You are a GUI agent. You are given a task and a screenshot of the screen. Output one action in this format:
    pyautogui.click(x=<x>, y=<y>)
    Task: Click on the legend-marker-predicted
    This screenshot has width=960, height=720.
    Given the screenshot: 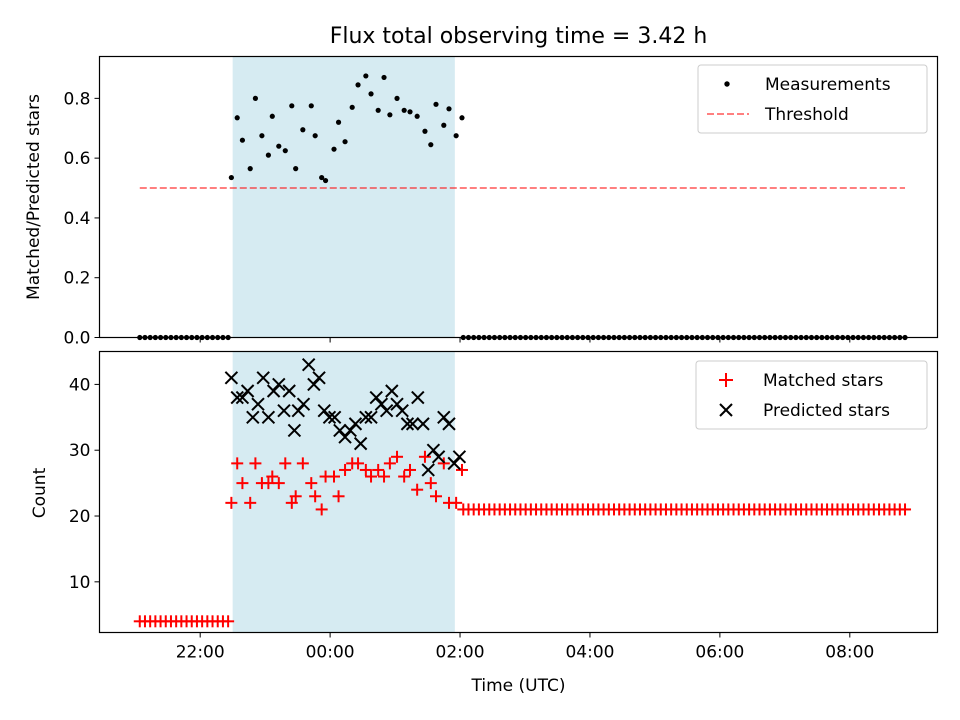 What is the action you would take?
    pyautogui.click(x=726, y=410)
    